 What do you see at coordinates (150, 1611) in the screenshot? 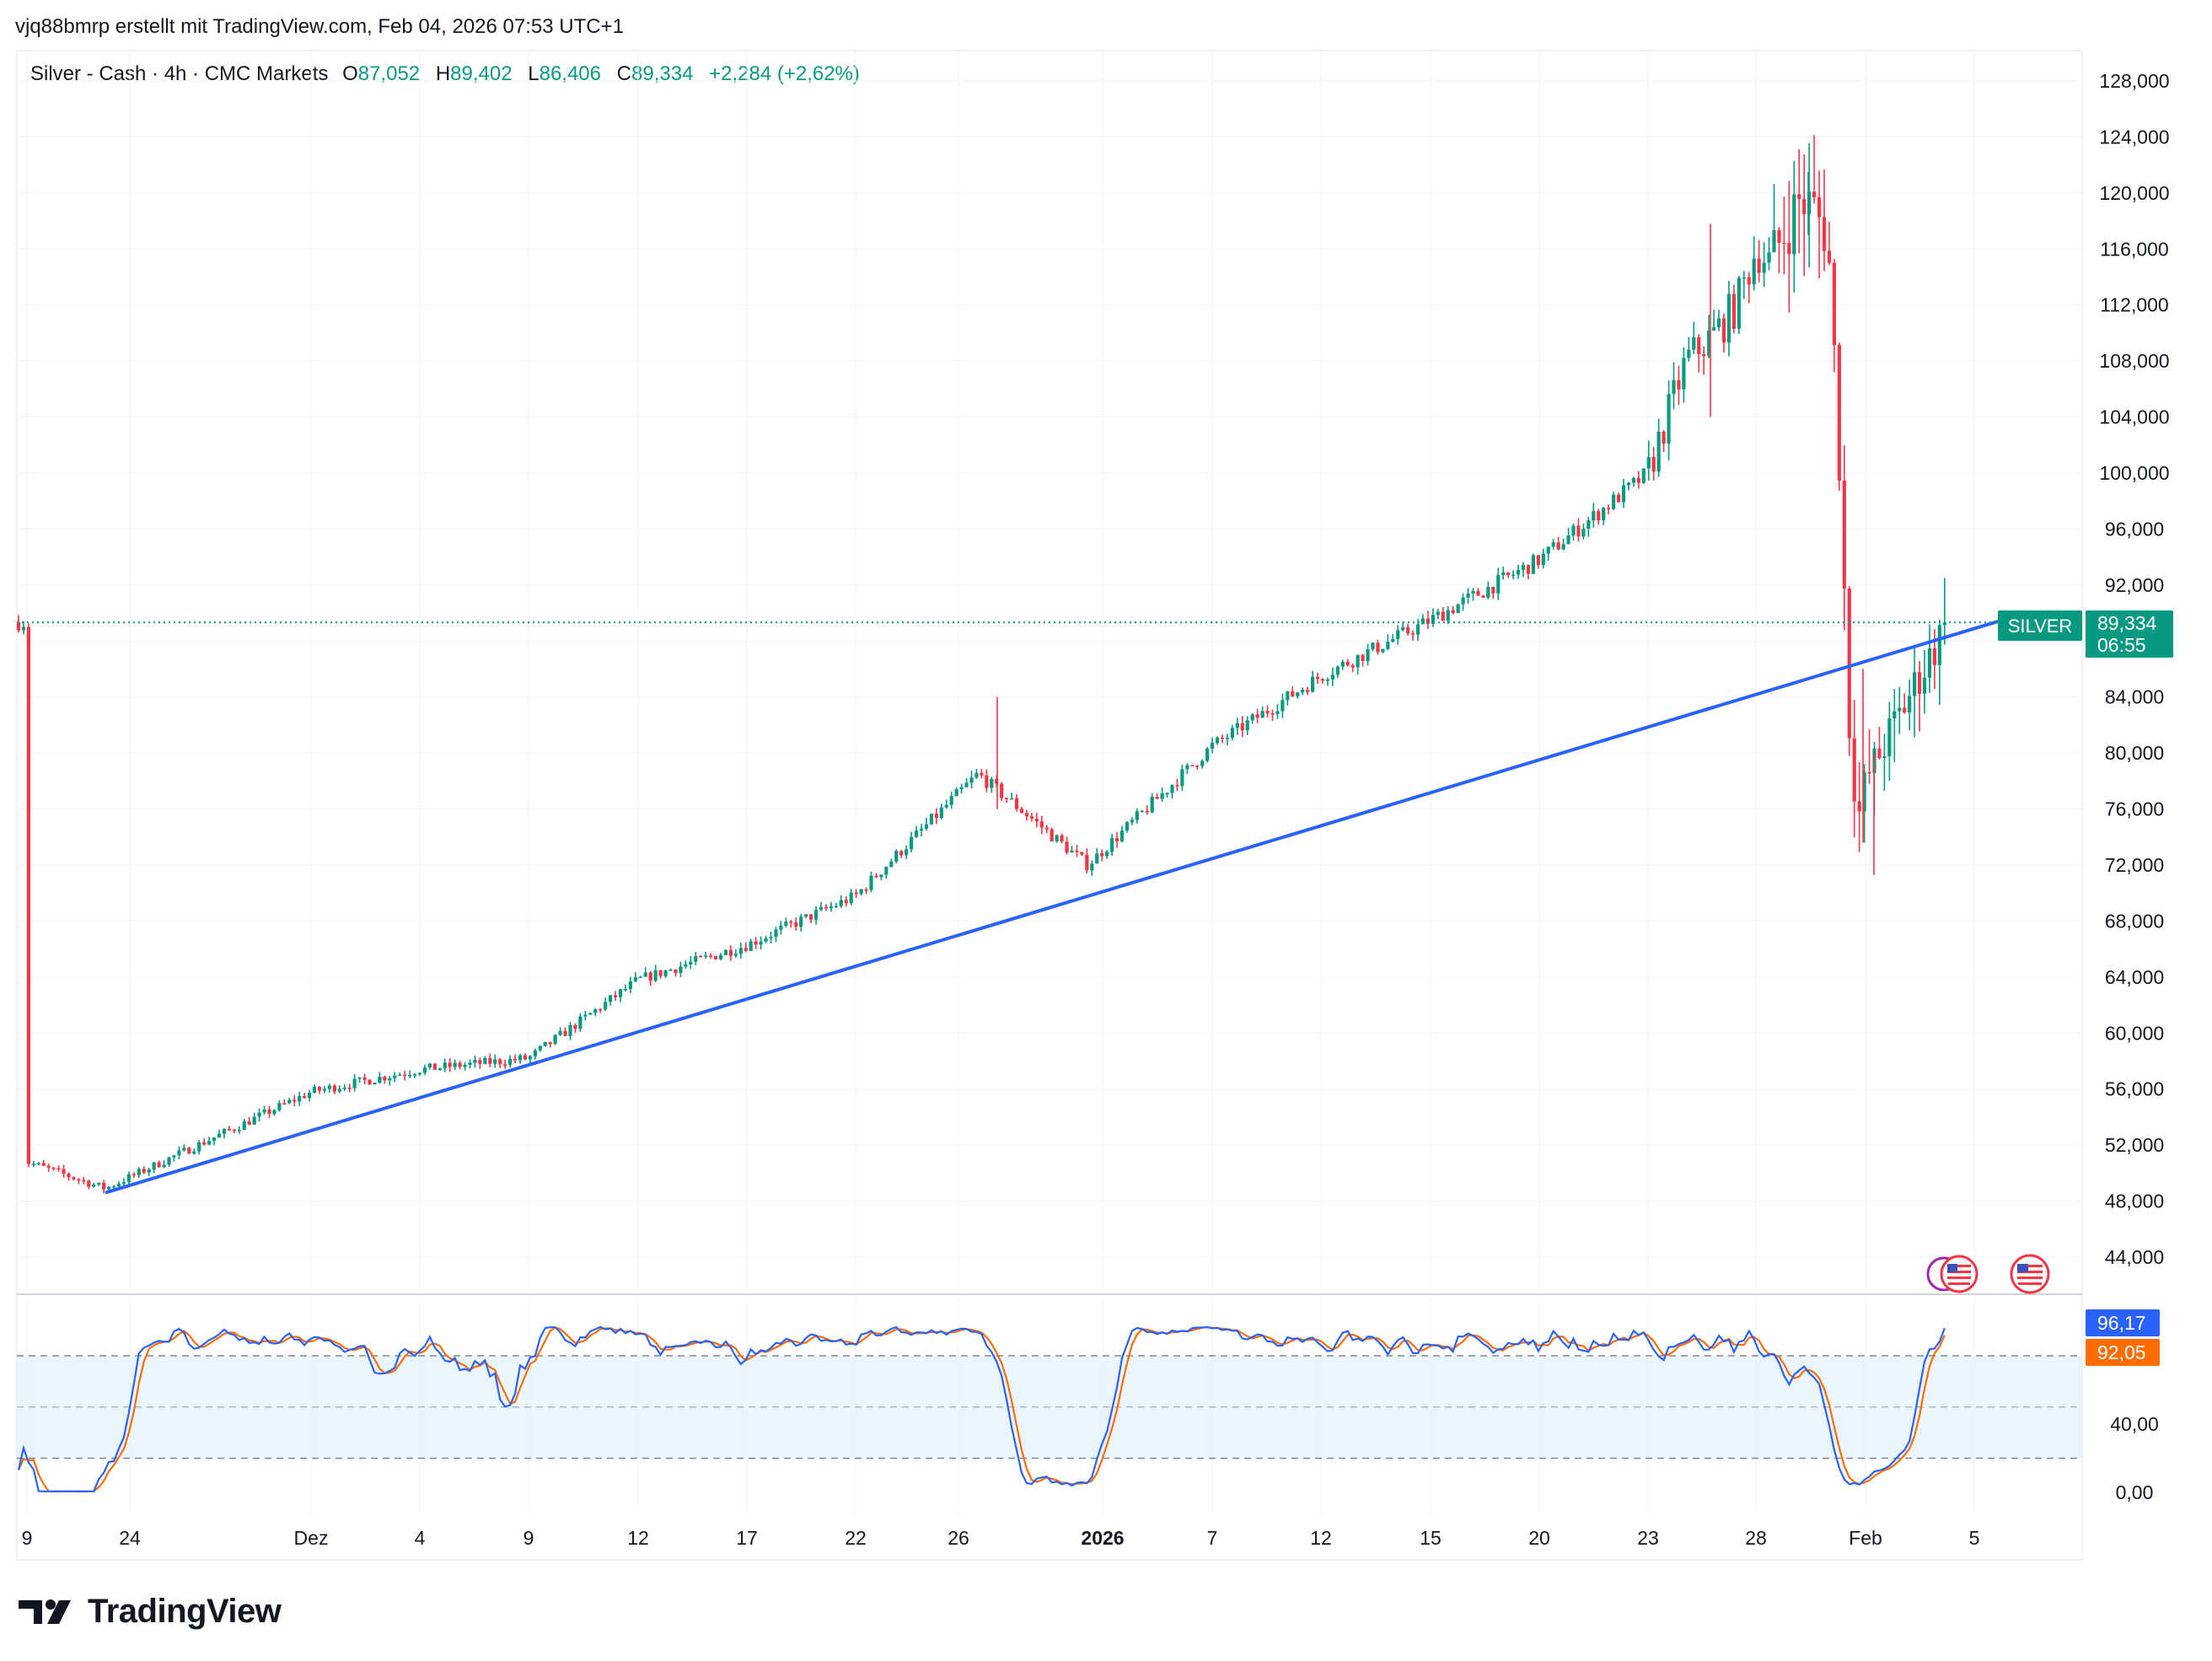
I see `tradingview-logo: TradingView` at bounding box center [150, 1611].